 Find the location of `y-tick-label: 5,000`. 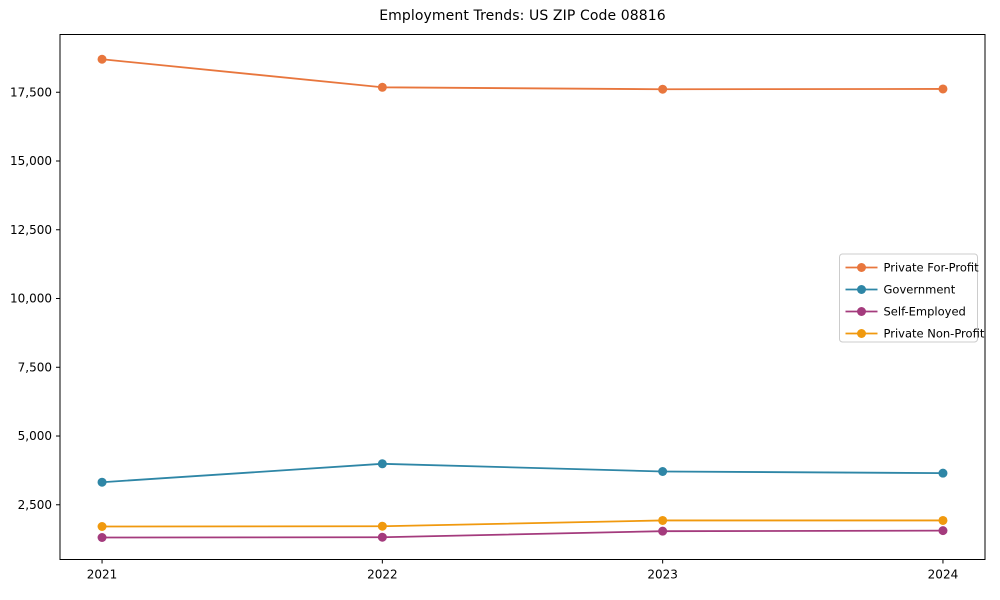

y-tick-label: 5,000 is located at coordinates (35, 436).